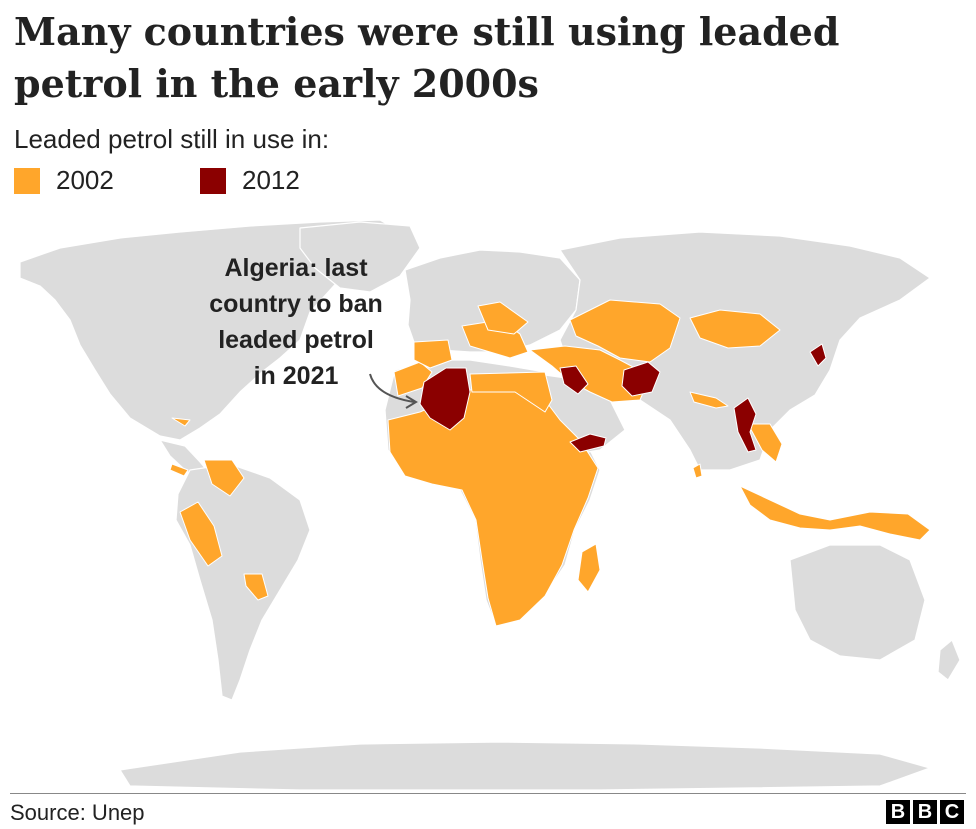  I want to click on region-caribbean, so click(181, 422).